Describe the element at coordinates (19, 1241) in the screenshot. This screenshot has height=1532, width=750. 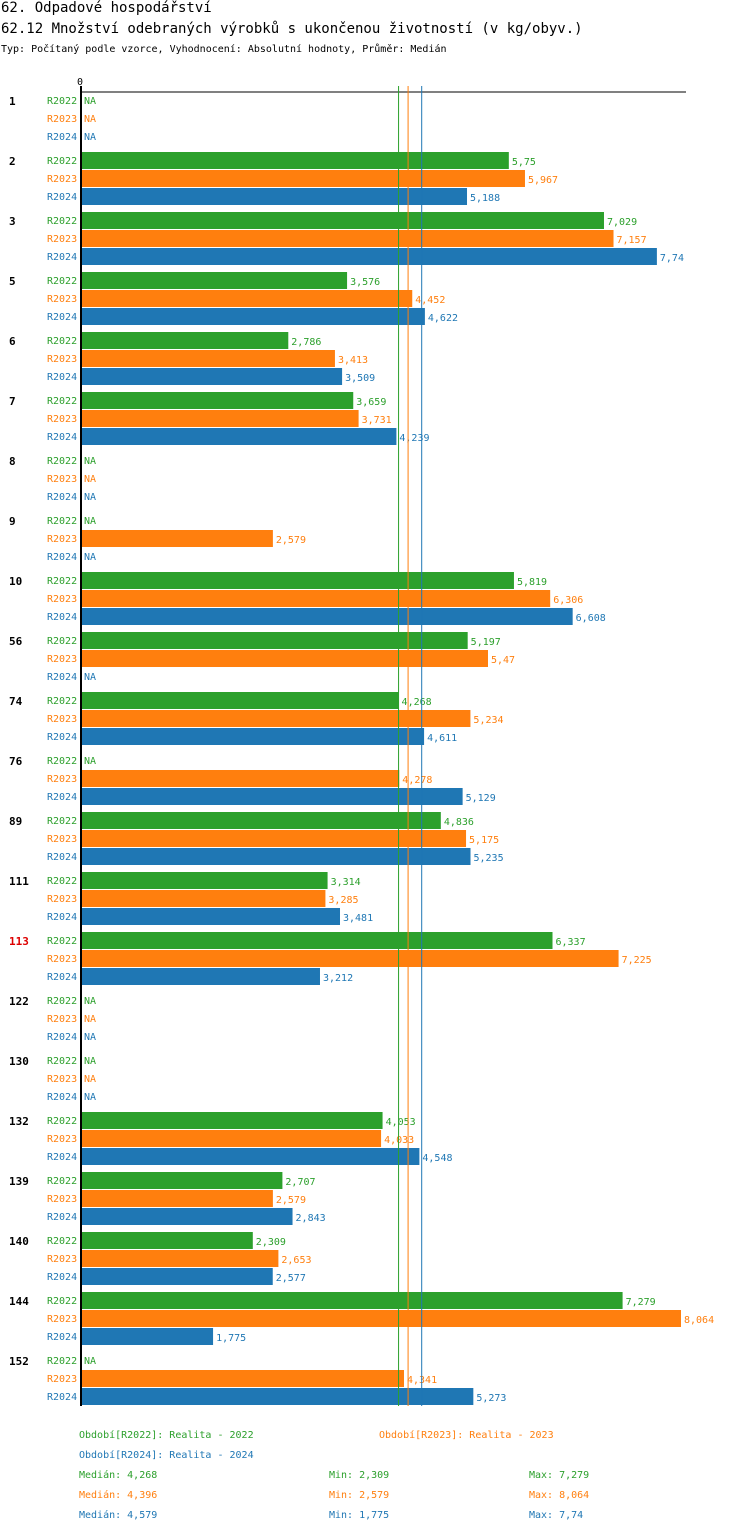
I see `category-label: 140` at that location.